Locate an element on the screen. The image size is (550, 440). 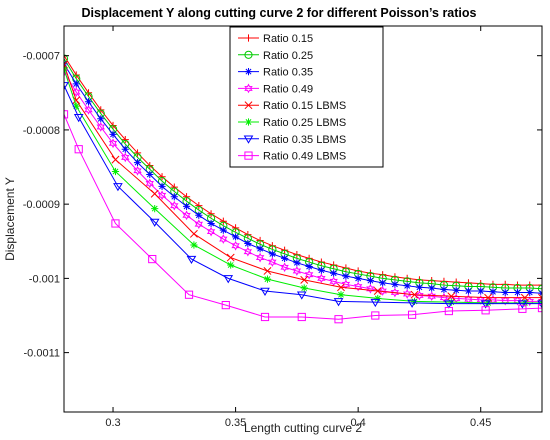
legend-label: Ratio 0.25 LBMS is located at coordinates (304, 123).